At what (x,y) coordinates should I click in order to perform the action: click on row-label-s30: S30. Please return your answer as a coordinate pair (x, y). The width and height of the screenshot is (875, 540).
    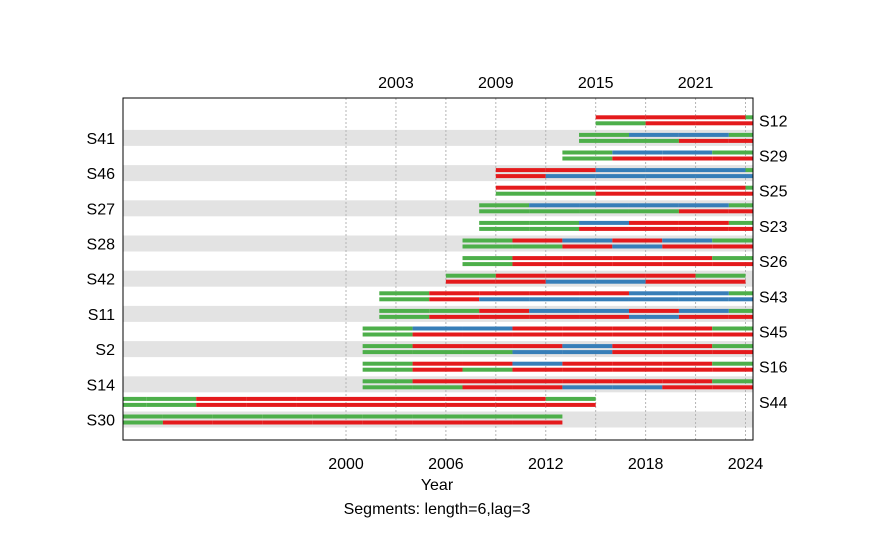
    Looking at the image, I should click on (101, 421).